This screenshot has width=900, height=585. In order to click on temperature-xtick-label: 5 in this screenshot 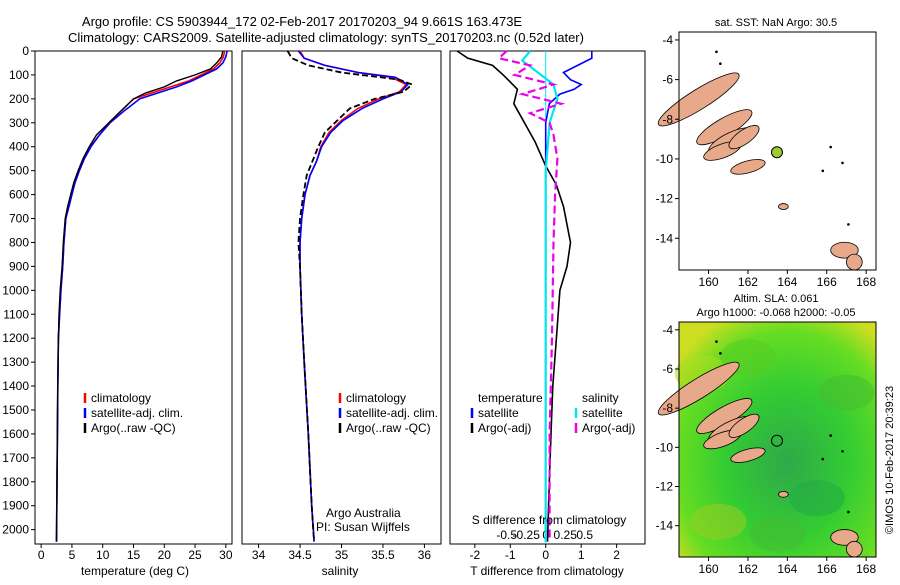, I will do `click(72, 555)`.